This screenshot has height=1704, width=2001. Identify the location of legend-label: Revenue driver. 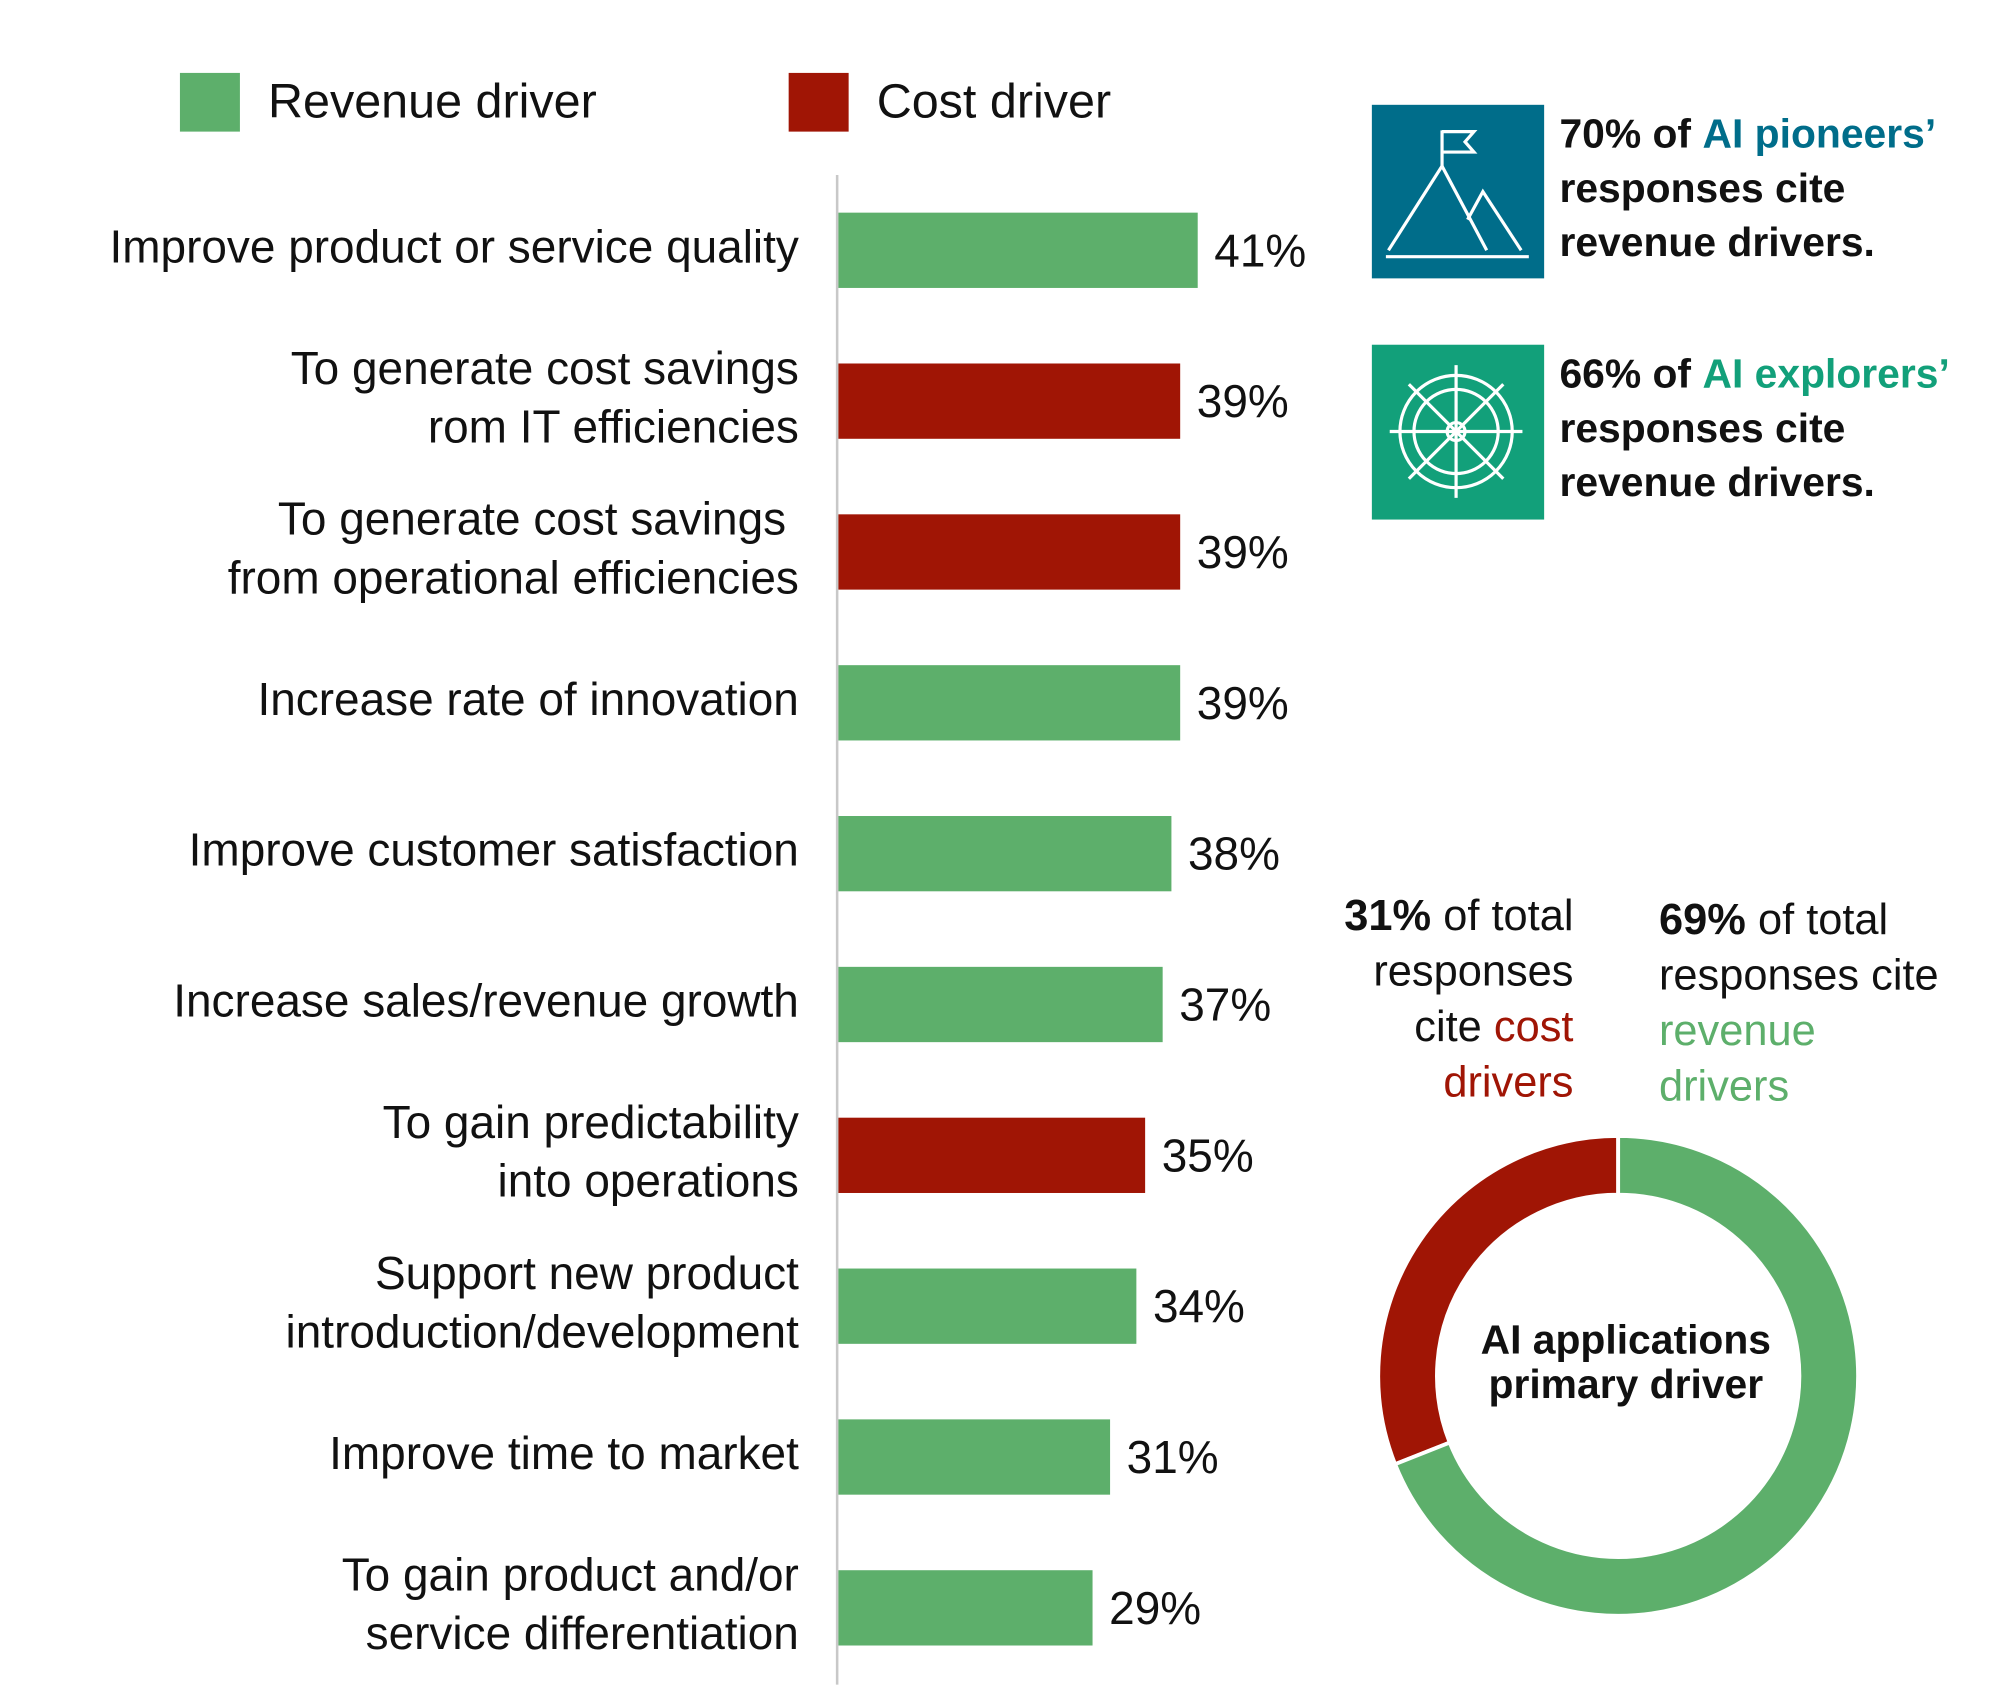
(432, 102).